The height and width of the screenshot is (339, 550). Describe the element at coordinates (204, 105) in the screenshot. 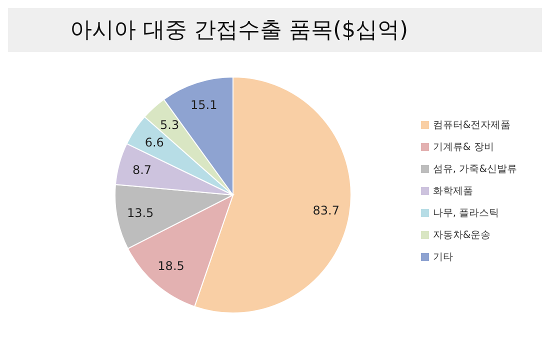

I see `data-label: 15.1` at that location.